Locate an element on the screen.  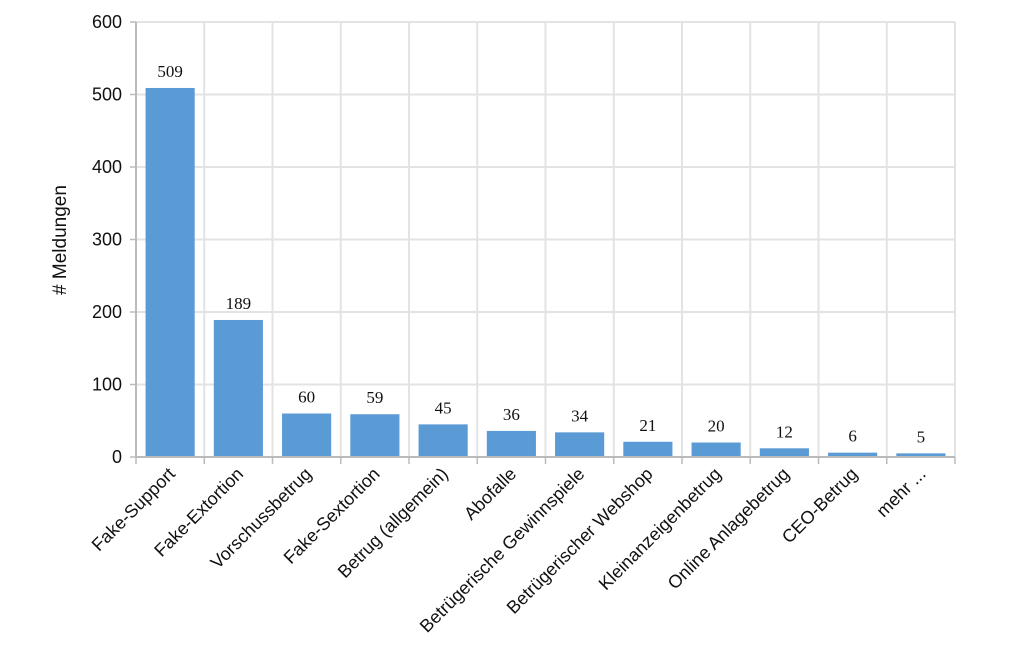
bar-value-label: 59 is located at coordinates (374, 397).